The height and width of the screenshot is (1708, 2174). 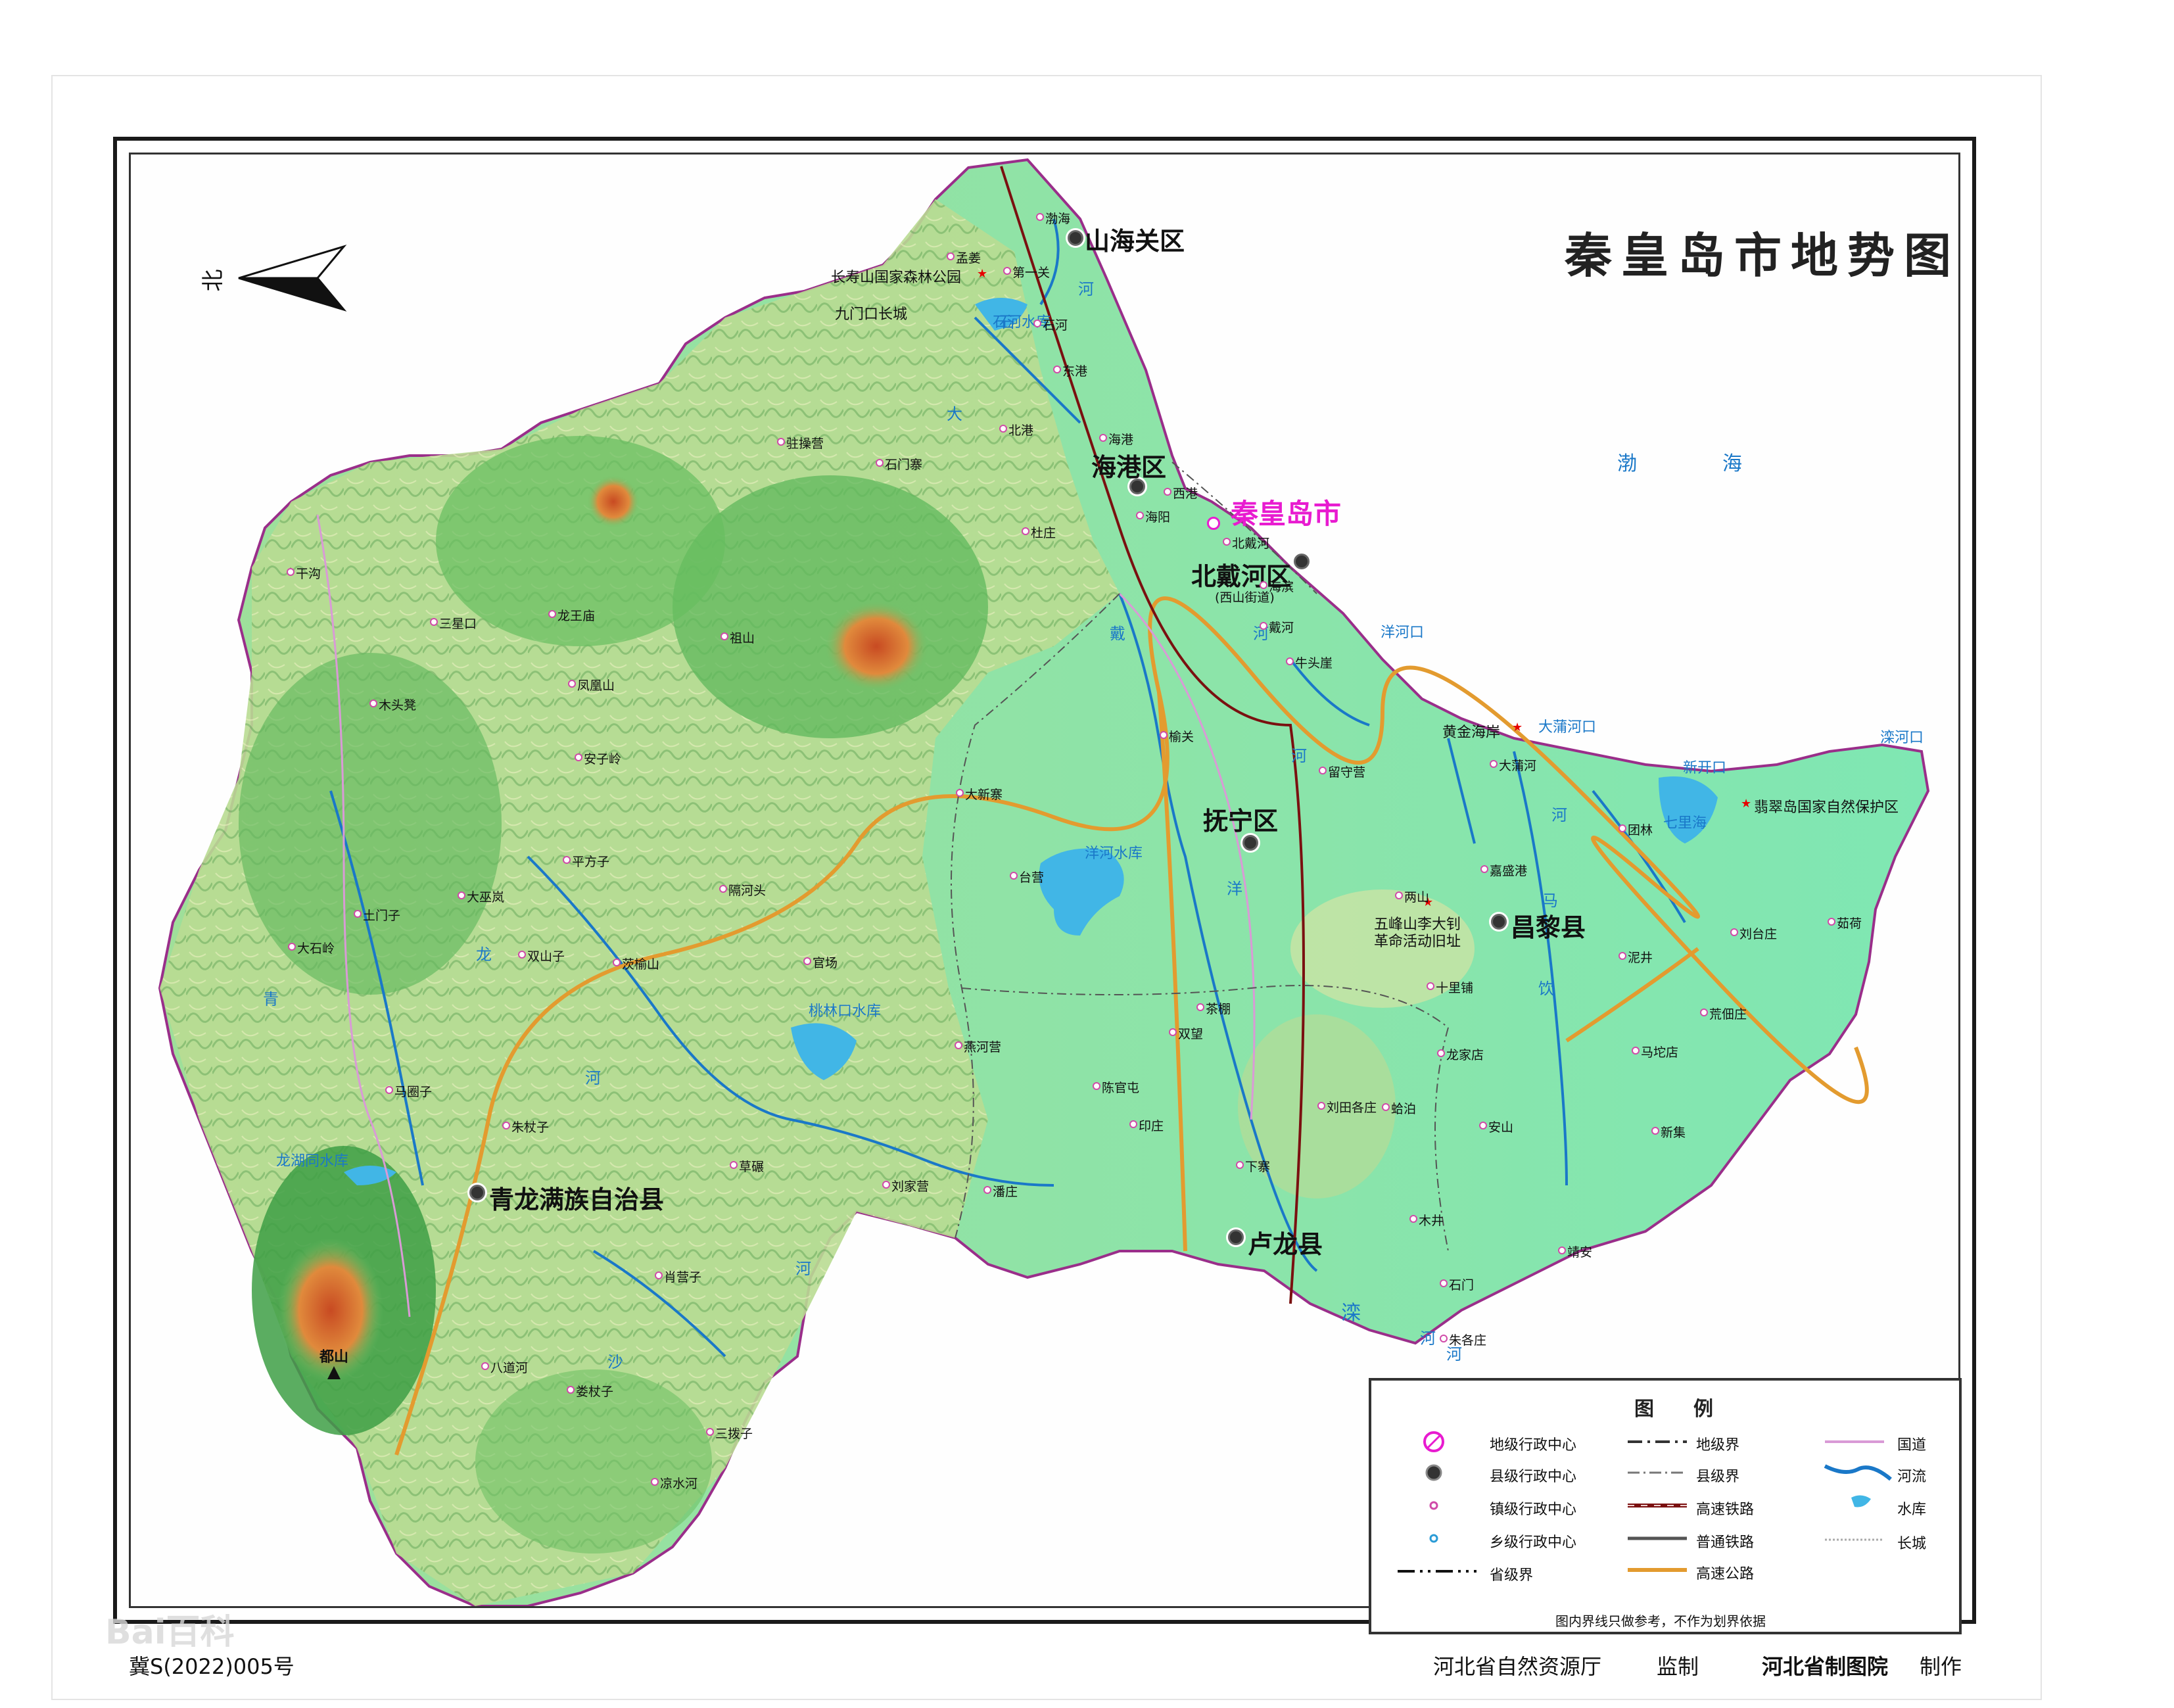 I want to click on legend-symbols, so click(x=1645, y=1502).